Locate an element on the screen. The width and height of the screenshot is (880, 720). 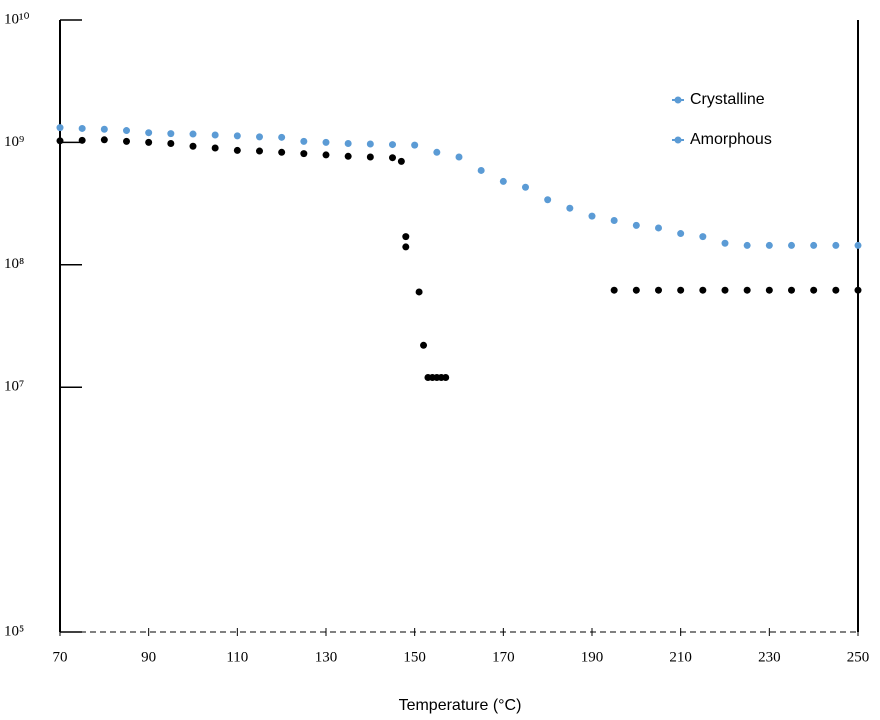
y-tick-label: 10¹⁰ is located at coordinates (17, 19).